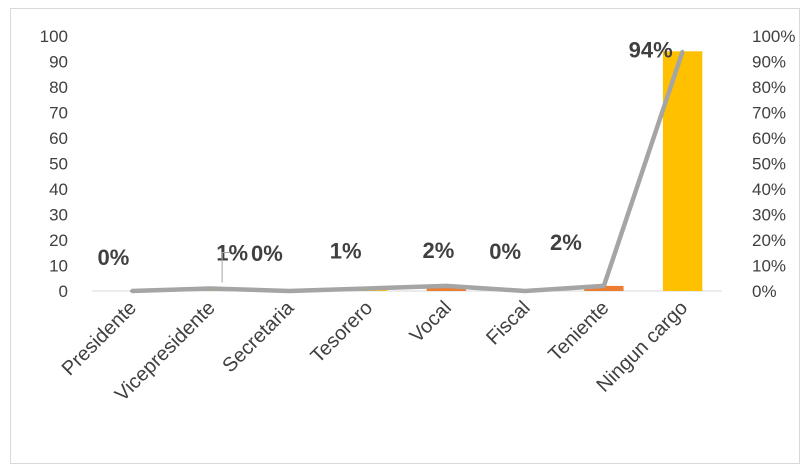  I want to click on right-tick-label: 0%, so click(764, 291).